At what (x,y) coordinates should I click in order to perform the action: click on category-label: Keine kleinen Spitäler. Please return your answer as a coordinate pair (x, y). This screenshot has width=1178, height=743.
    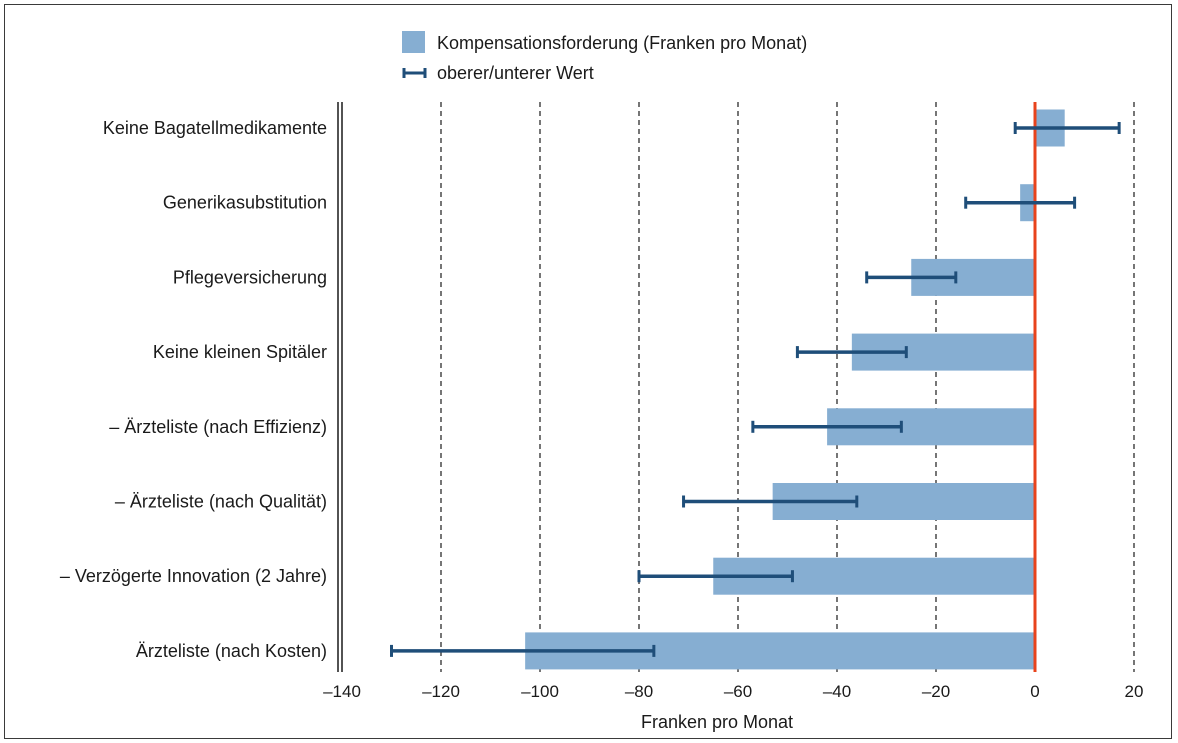
    Looking at the image, I should click on (240, 352).